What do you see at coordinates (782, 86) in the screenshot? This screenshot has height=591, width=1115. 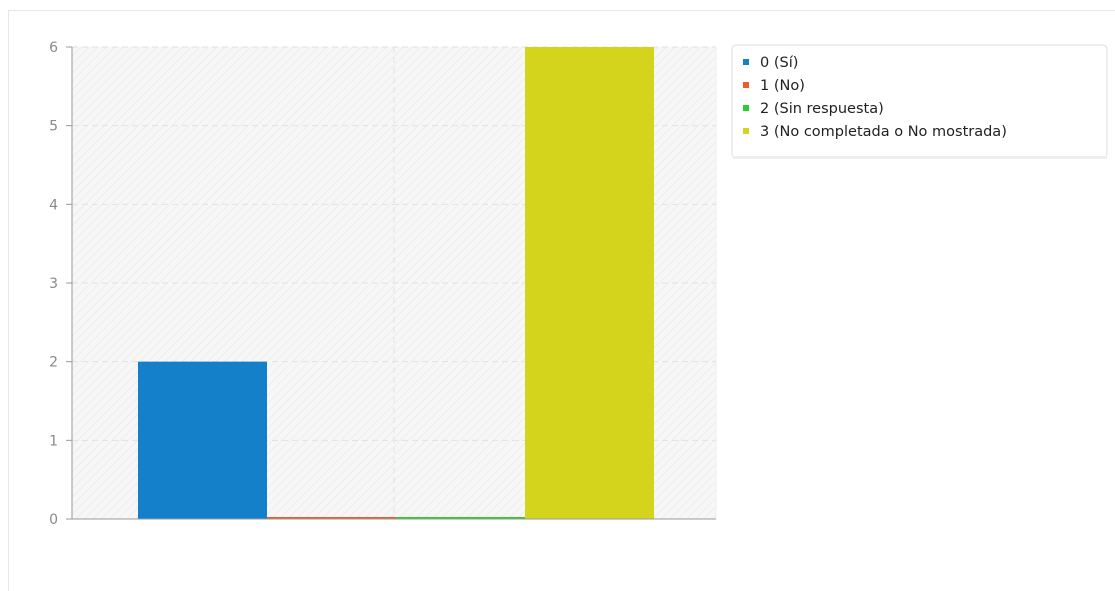 I see `legend-label-1: 1 (No)` at bounding box center [782, 86].